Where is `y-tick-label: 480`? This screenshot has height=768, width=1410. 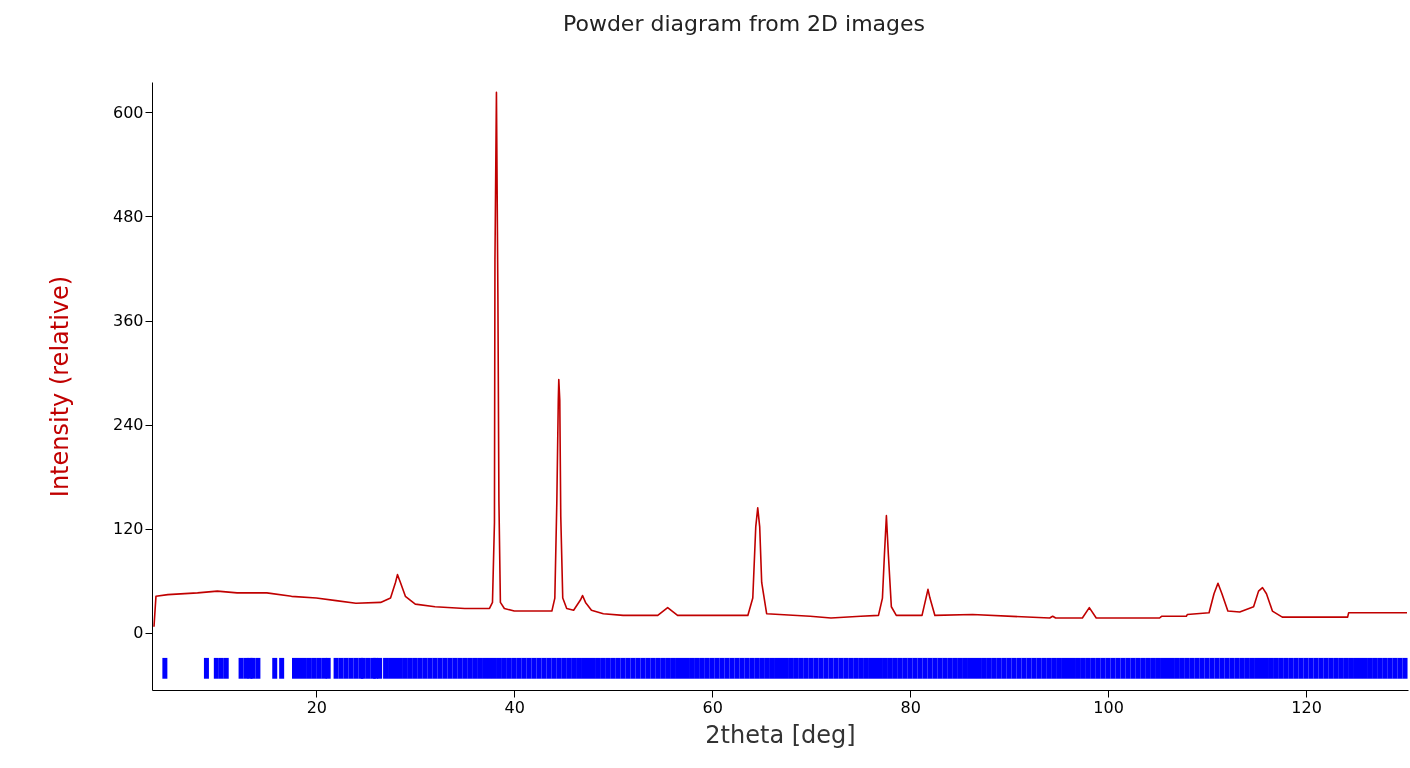 y-tick-label: 480 is located at coordinates (128, 216).